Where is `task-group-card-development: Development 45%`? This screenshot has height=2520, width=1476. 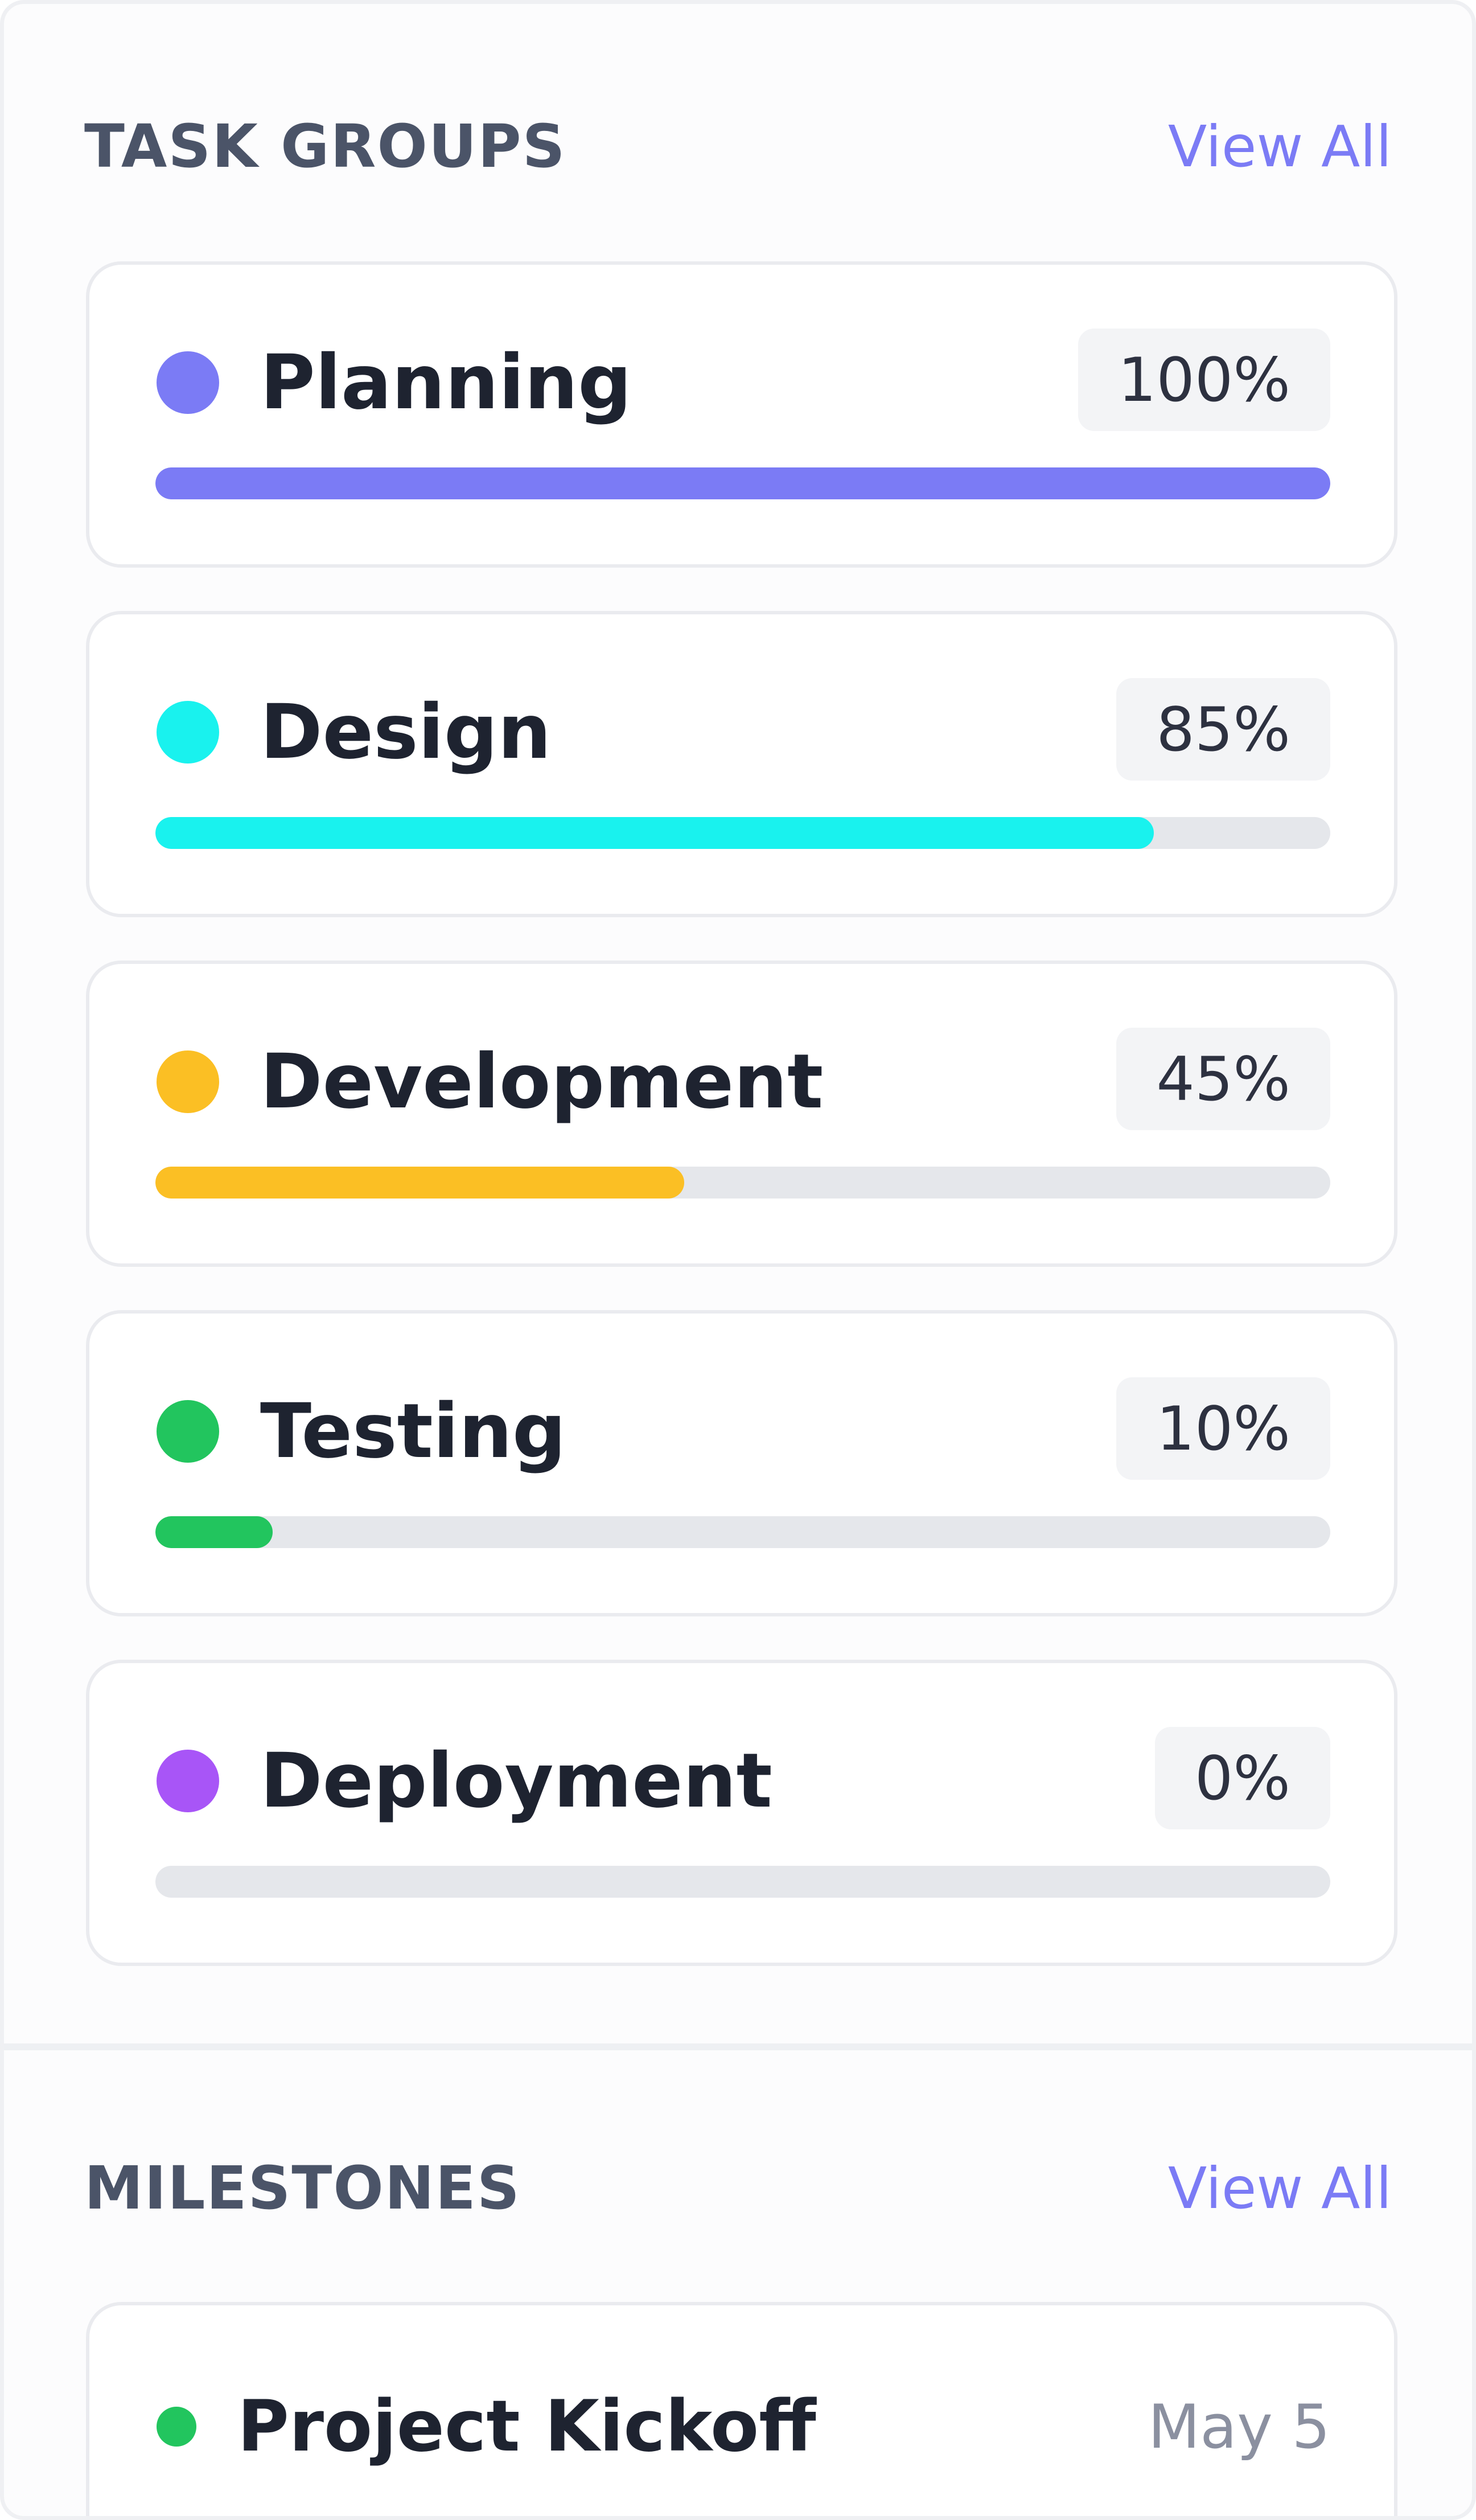 task-group-card-development: Development 45% is located at coordinates (742, 1114).